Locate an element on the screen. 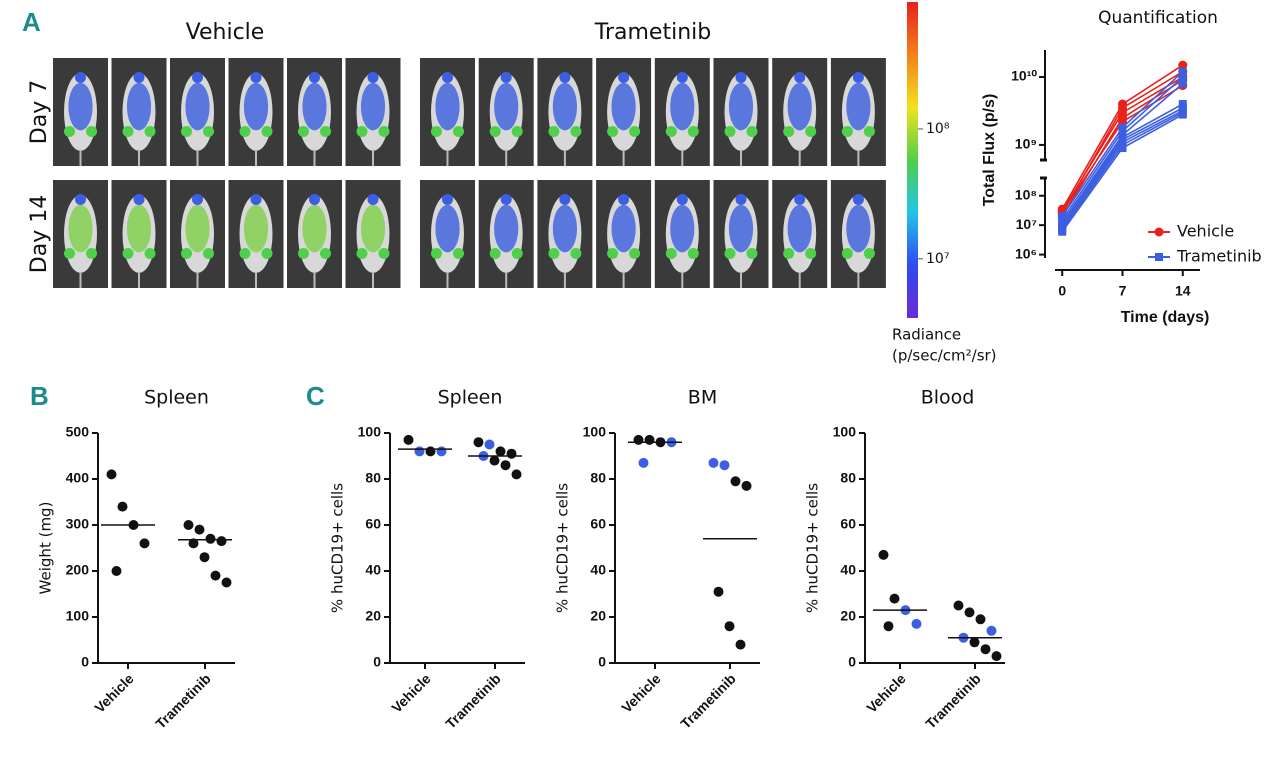  y-tick-label: 60 is located at coordinates (598, 524).